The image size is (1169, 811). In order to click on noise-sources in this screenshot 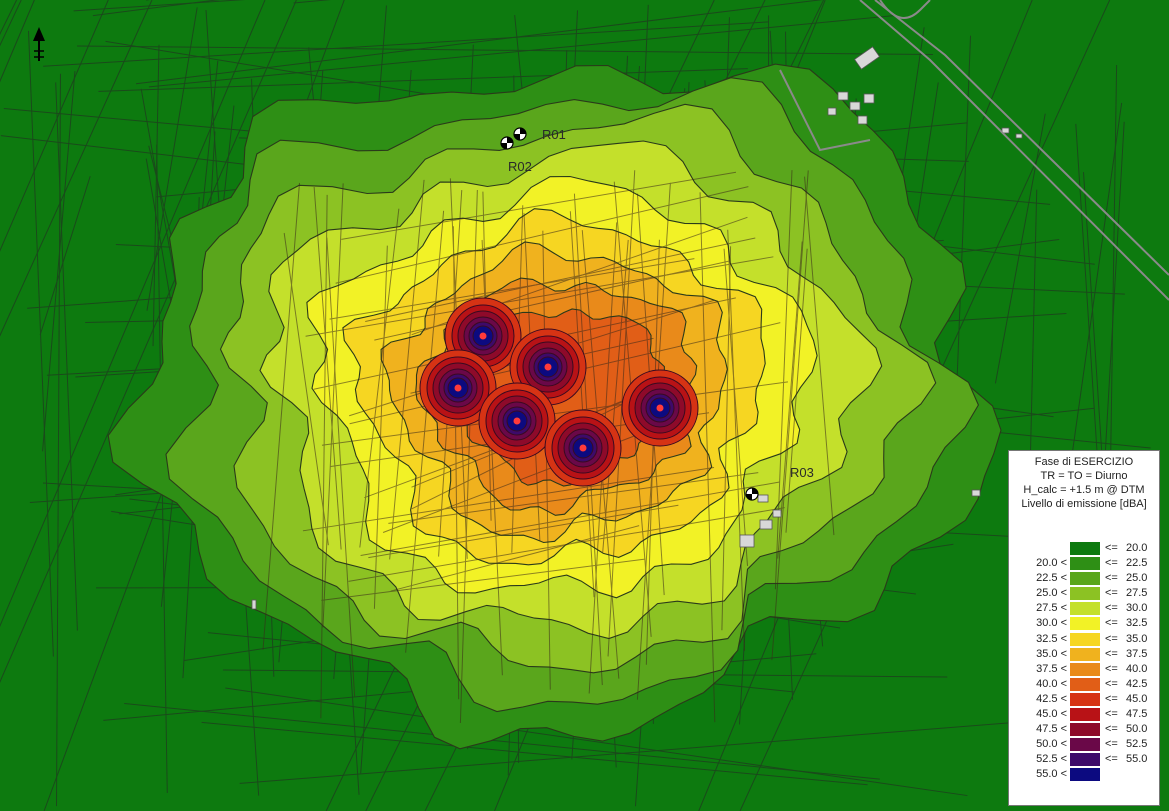, I will do `click(559, 392)`.